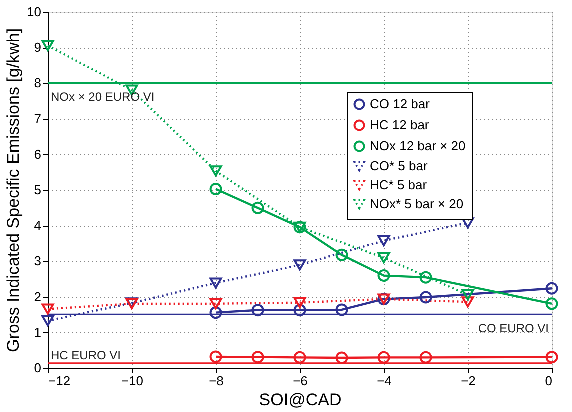  What do you see at coordinates (400, 104) in the screenshot?
I see `legend-label: CO 12 bar` at bounding box center [400, 104].